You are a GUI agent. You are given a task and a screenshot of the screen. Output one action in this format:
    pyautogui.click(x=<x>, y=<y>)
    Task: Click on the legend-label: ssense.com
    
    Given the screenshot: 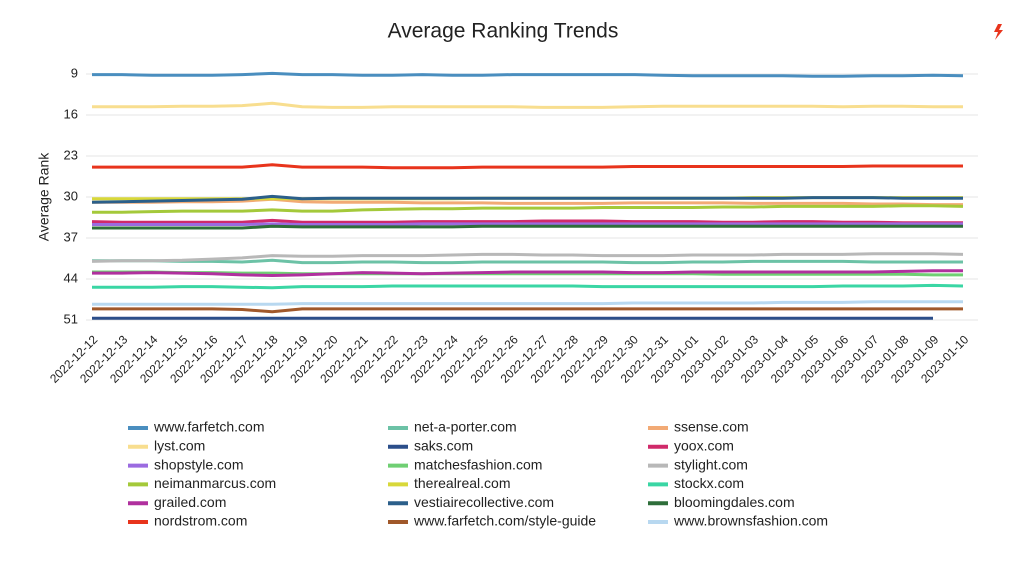 What is the action you would take?
    pyautogui.click(x=711, y=427)
    